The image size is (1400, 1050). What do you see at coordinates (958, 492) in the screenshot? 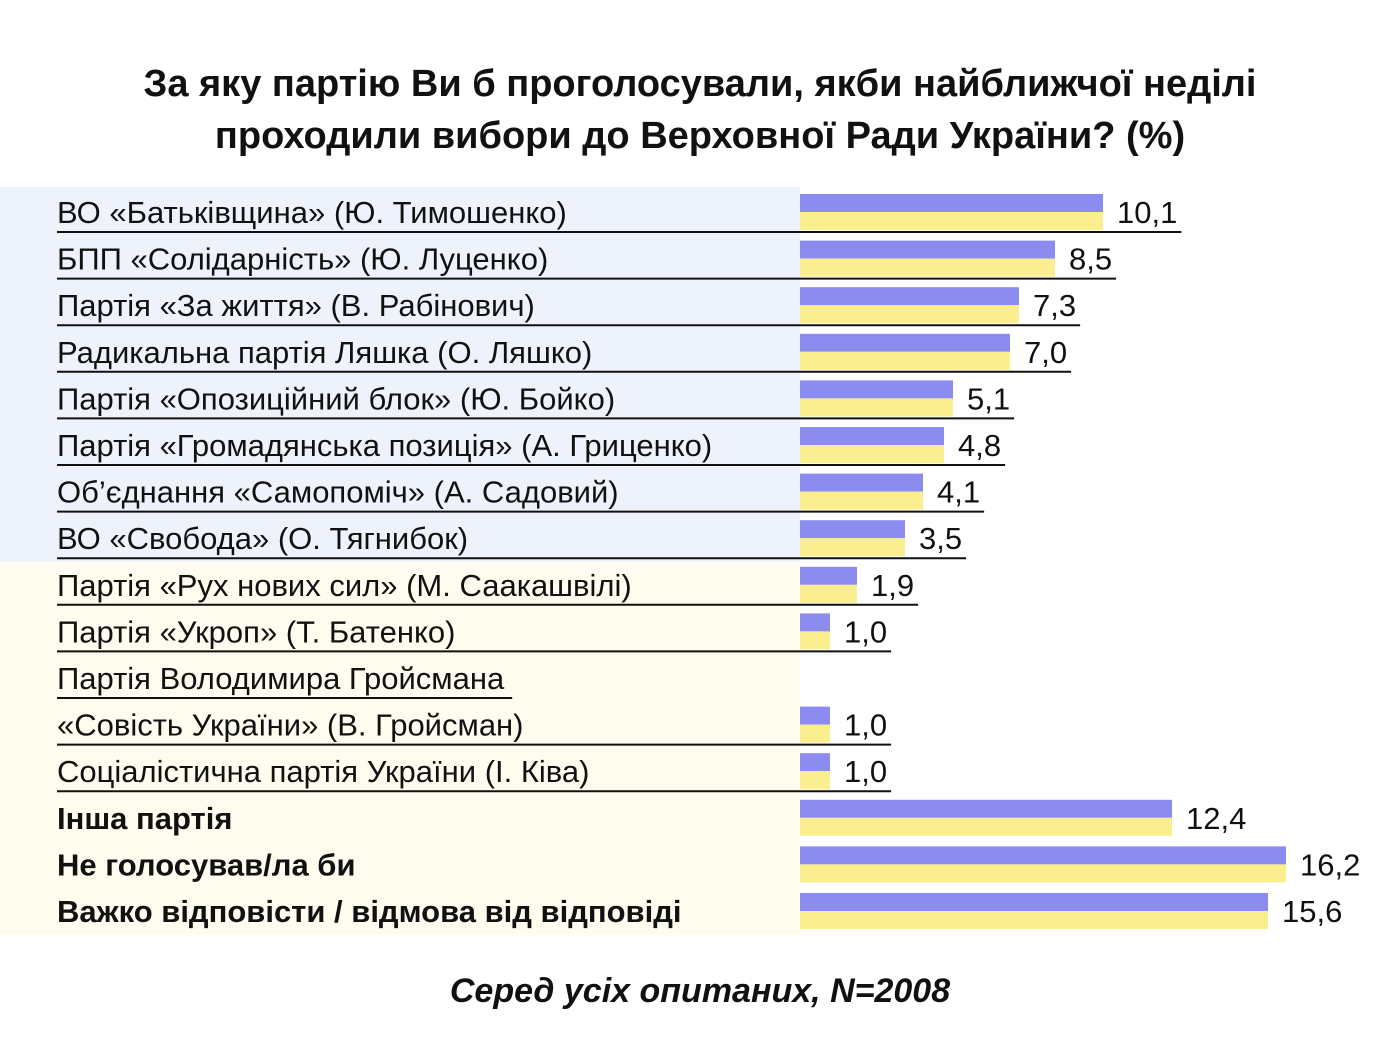
I see `value-label: 4,1` at bounding box center [958, 492].